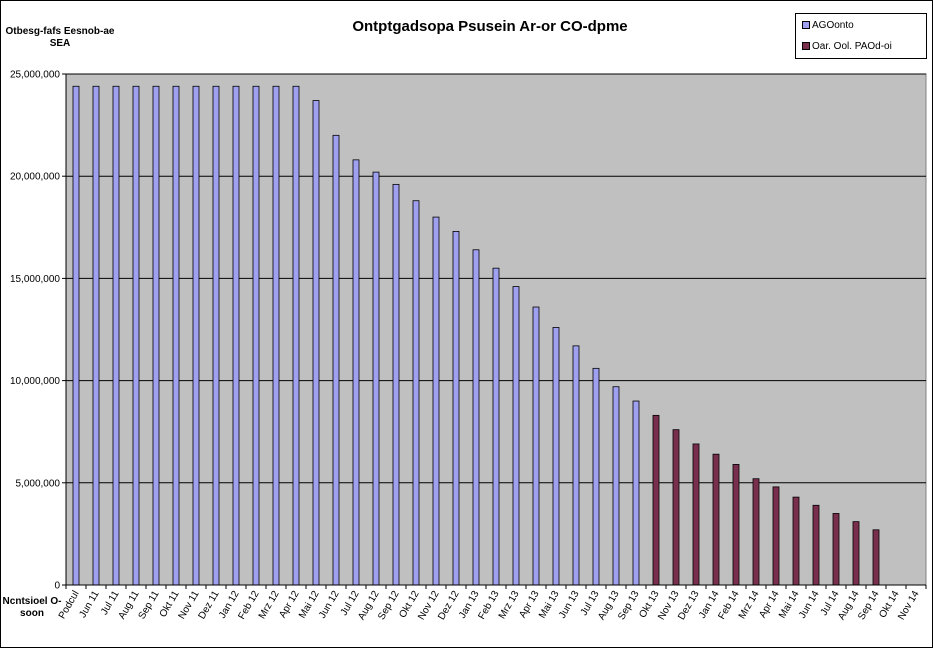  Describe the element at coordinates (833, 25) in the screenshot. I see `legend-label-series-1: AGOonto` at that location.